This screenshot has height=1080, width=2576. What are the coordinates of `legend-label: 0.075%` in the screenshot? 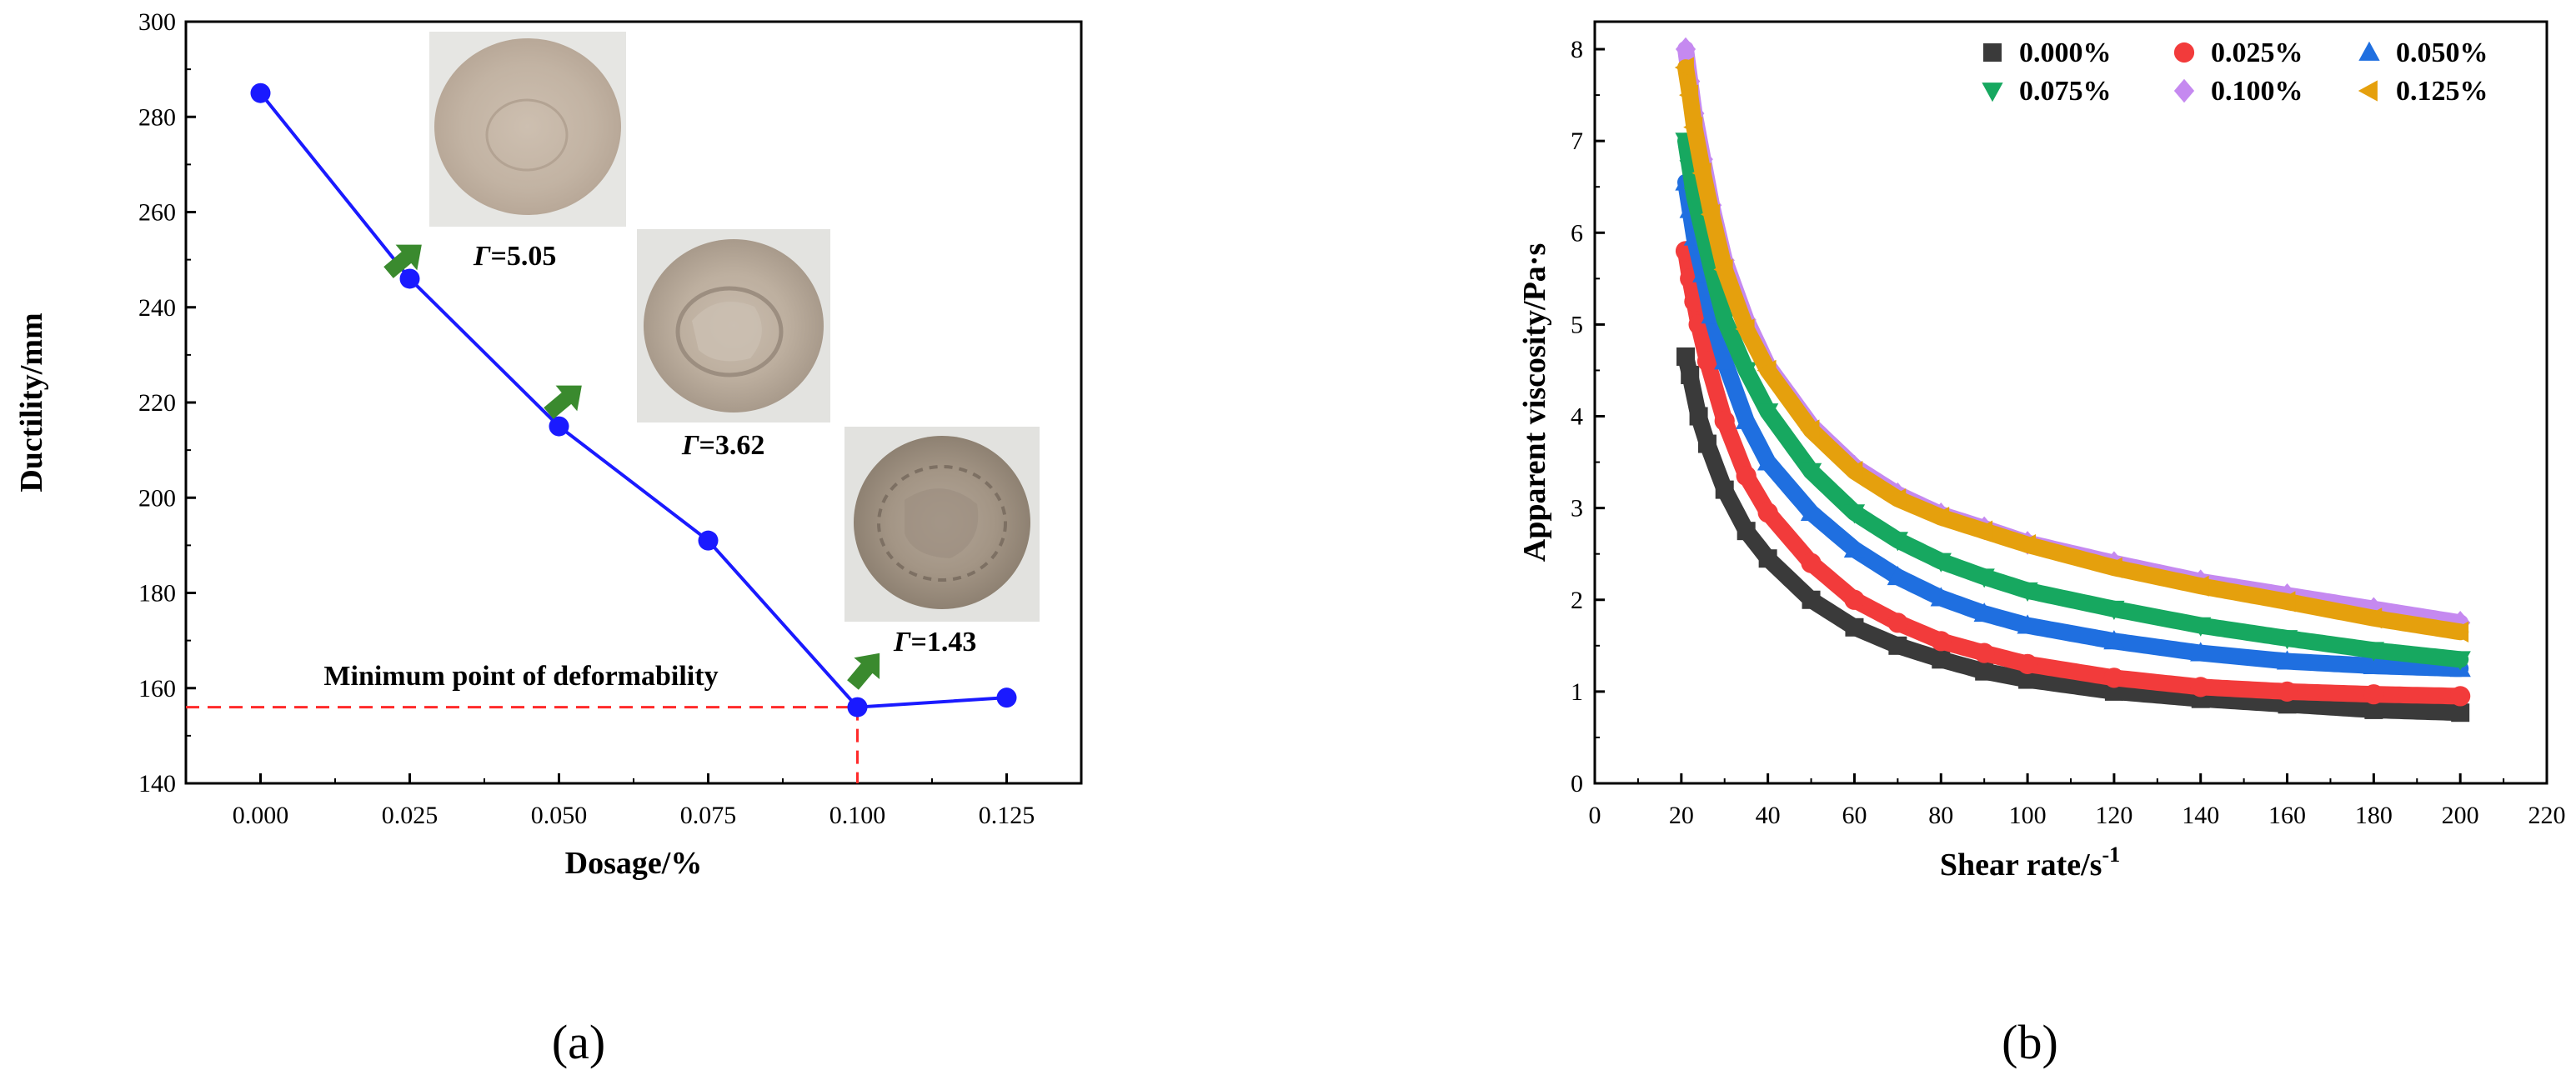 It's located at (2065, 91).